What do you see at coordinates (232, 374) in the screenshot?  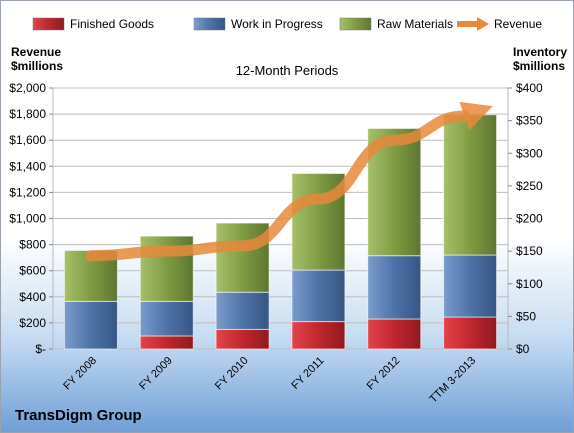 I see `x-tick-label: FY 2010` at bounding box center [232, 374].